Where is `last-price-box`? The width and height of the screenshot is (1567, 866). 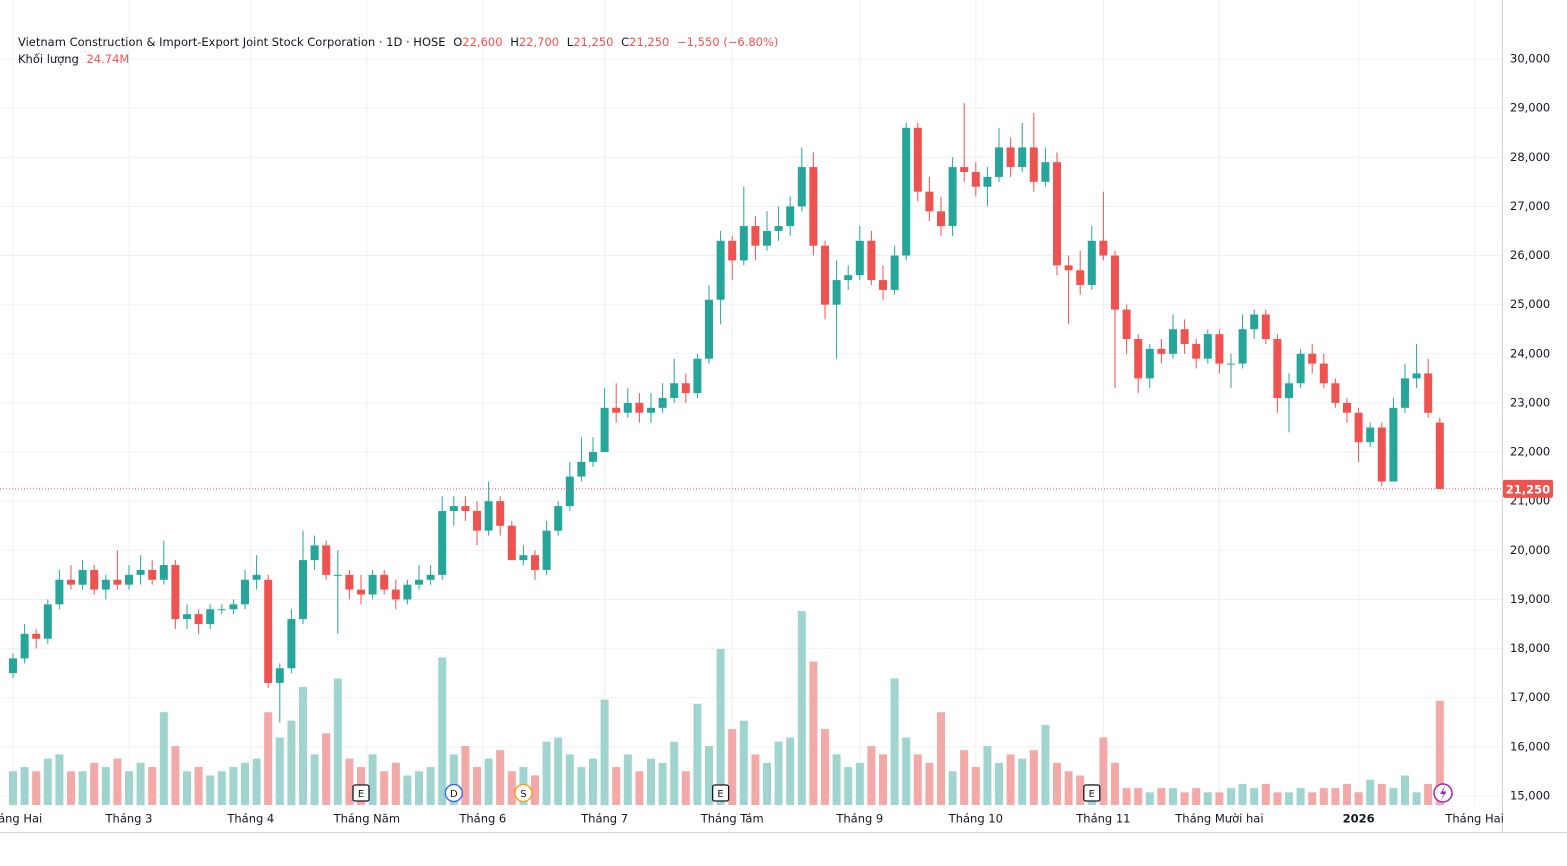
last-price-box is located at coordinates (1528, 488).